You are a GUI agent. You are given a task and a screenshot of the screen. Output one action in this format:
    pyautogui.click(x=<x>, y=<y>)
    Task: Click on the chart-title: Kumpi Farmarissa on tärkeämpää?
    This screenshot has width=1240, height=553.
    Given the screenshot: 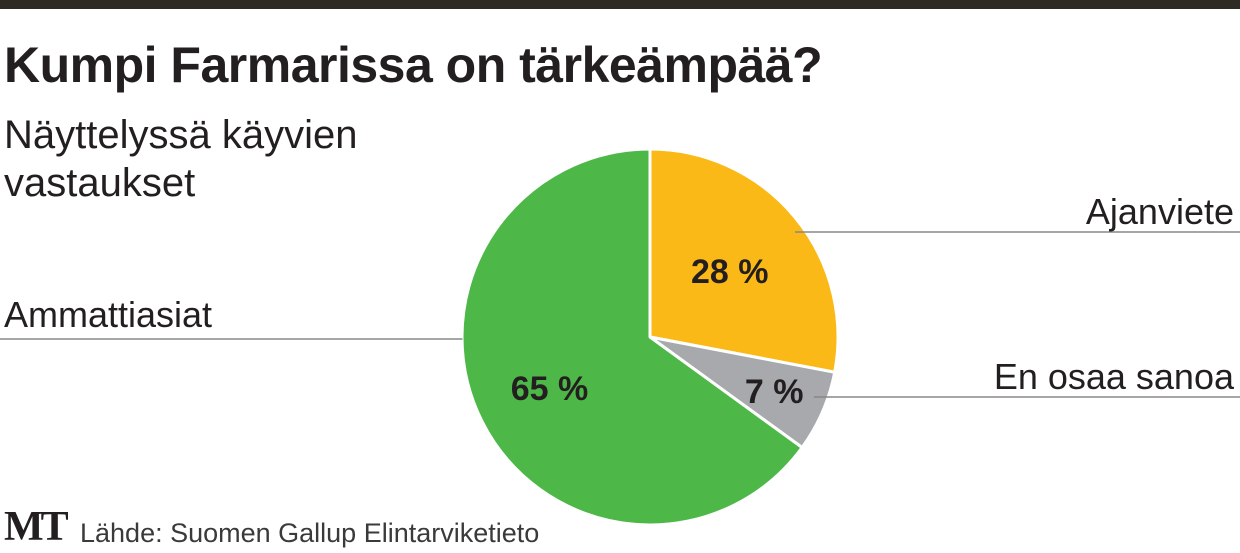 What is the action you would take?
    pyautogui.click(x=413, y=65)
    